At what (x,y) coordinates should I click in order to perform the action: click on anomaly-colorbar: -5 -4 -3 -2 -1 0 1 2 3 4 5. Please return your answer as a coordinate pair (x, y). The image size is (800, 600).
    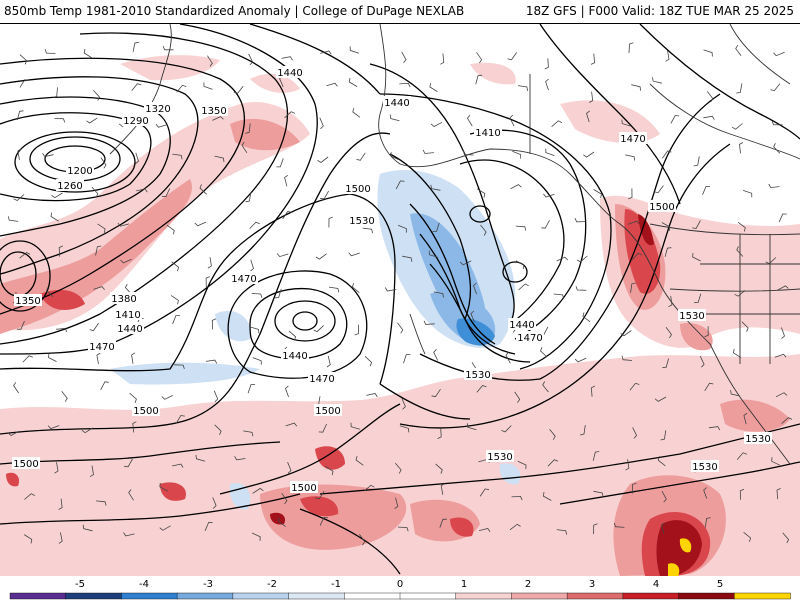
    Looking at the image, I should click on (400, 588).